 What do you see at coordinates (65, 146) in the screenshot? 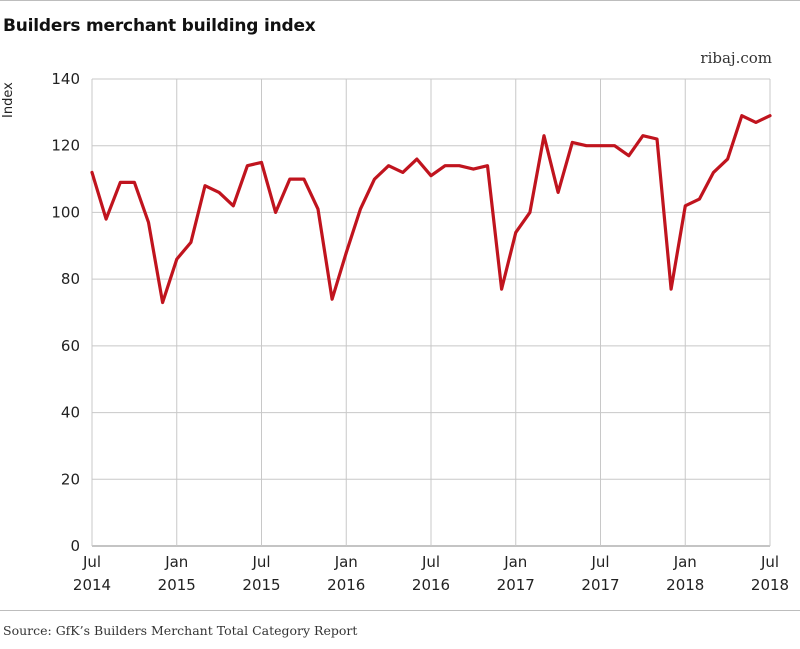
I see `y-tick-label: 120` at bounding box center [65, 146].